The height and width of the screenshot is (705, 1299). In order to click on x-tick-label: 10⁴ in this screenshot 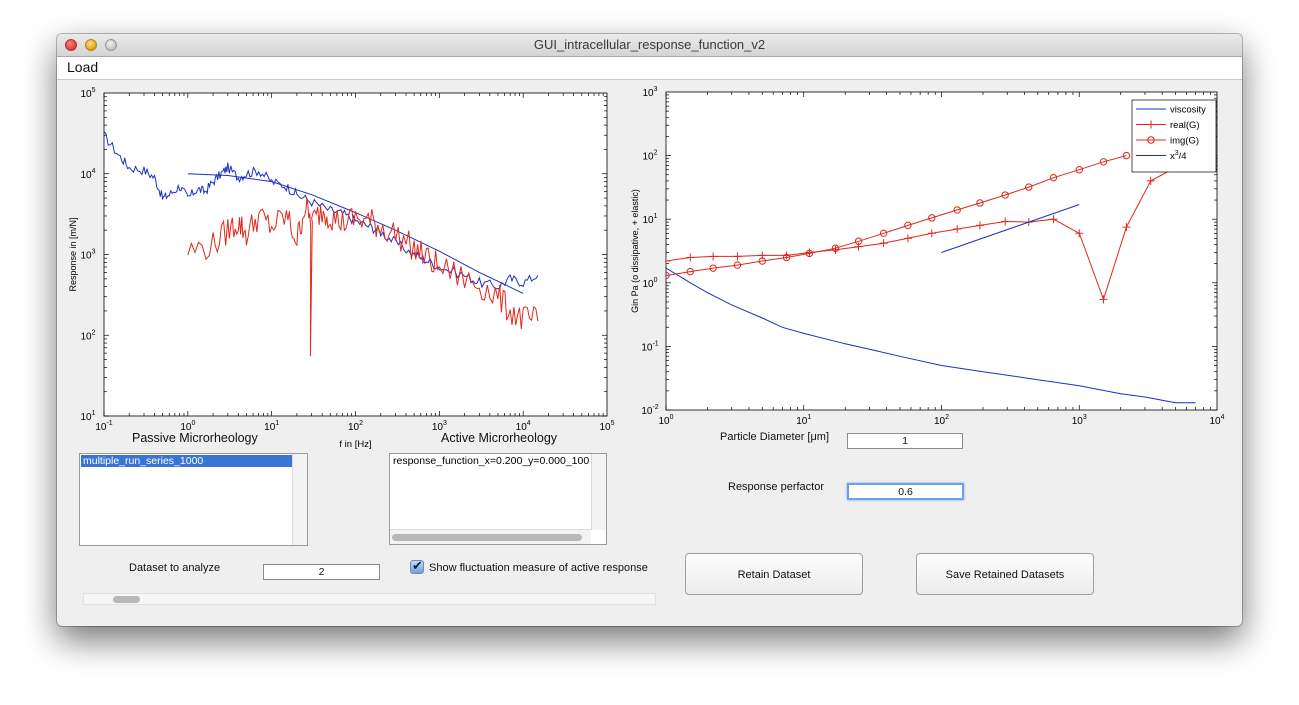, I will do `click(1216, 420)`.